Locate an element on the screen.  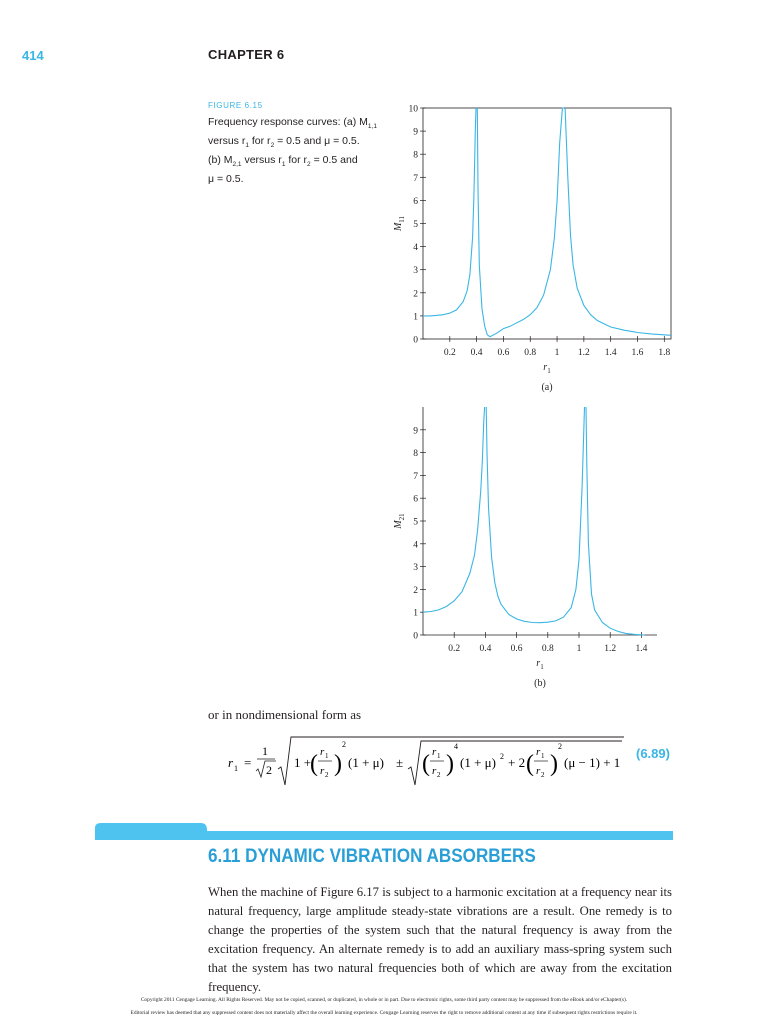
caption-line-3: (b) M2,1 versus r1 for r2 = 0.5 and is located at coordinates (283, 161).